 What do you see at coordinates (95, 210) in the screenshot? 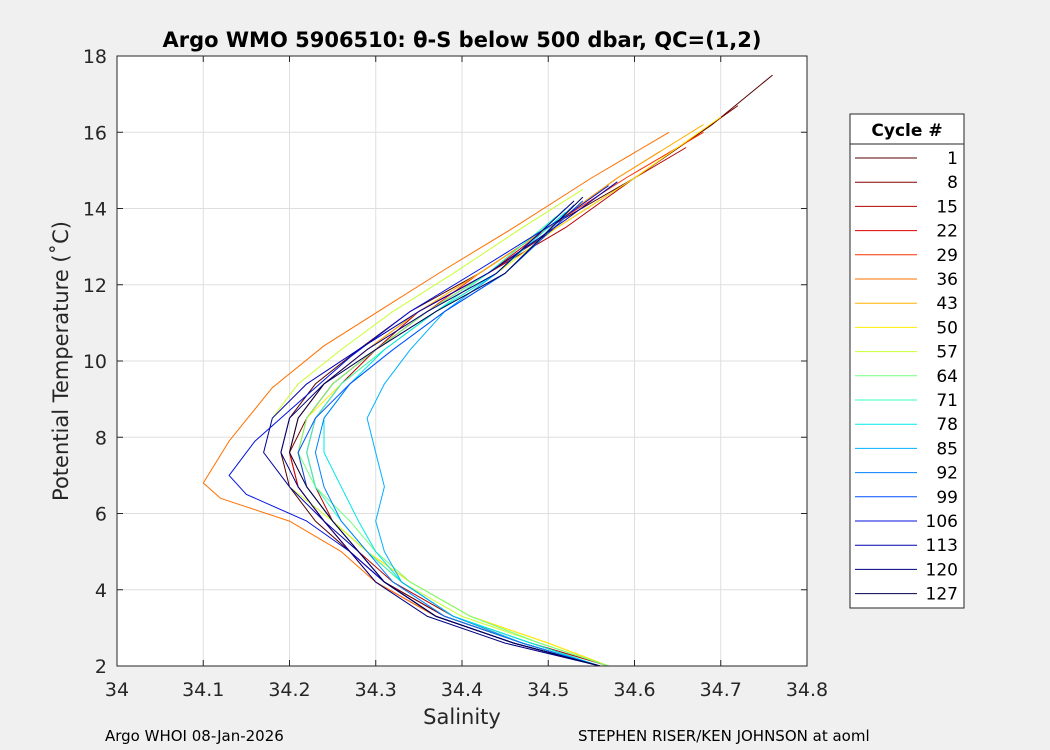
I see `y-tick-label: 14` at bounding box center [95, 210].